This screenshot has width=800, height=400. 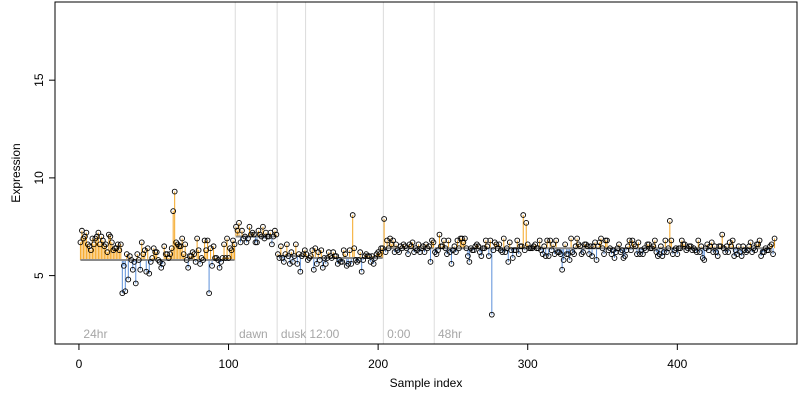 What do you see at coordinates (229, 364) in the screenshot?
I see `x-tick-label-1: 100` at bounding box center [229, 364].